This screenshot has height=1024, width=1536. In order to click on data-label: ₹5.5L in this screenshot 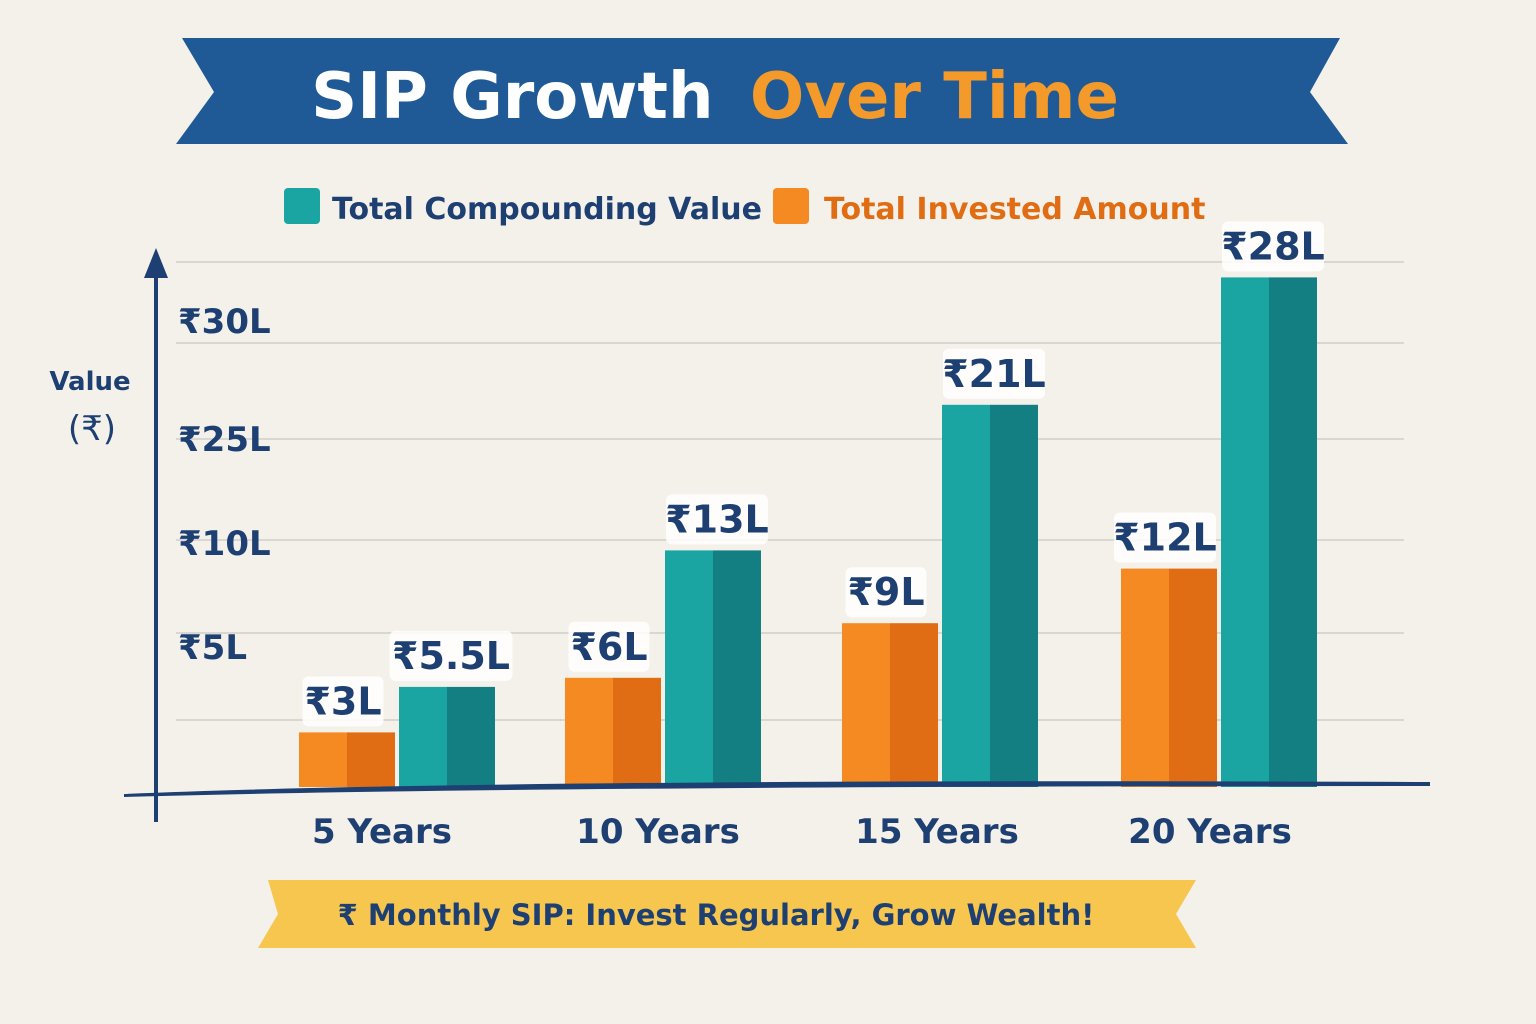, I will do `click(451, 655)`.